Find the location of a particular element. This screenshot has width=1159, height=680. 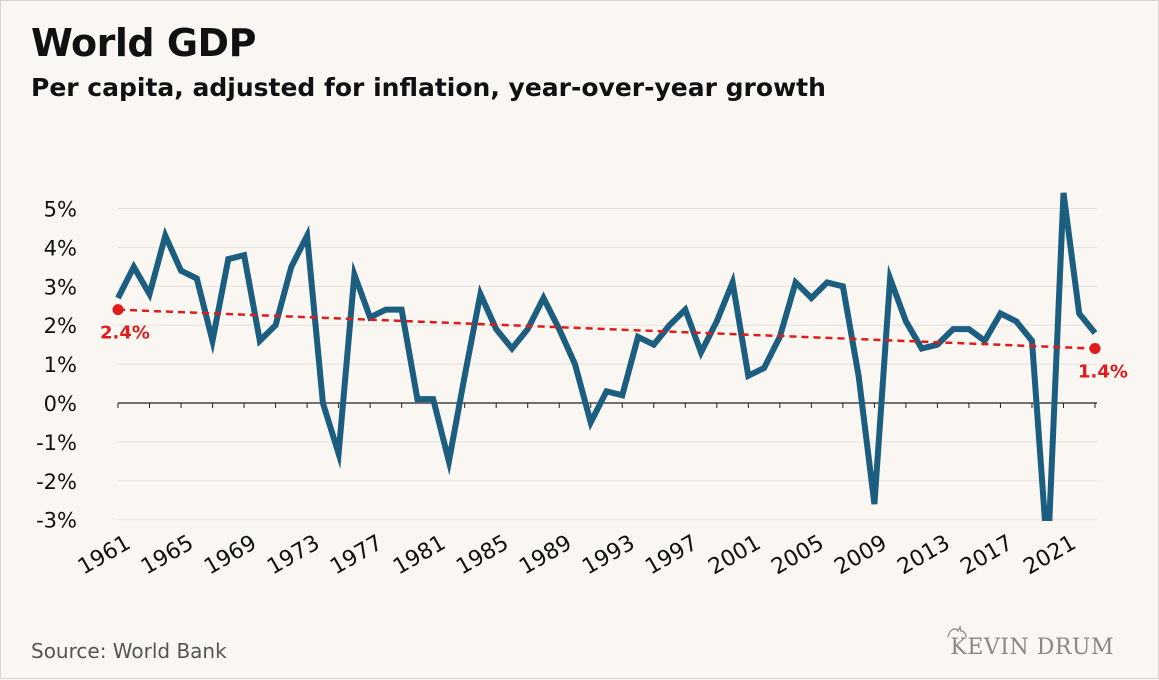

x-tick-label: 2021 is located at coordinates (1049, 556).